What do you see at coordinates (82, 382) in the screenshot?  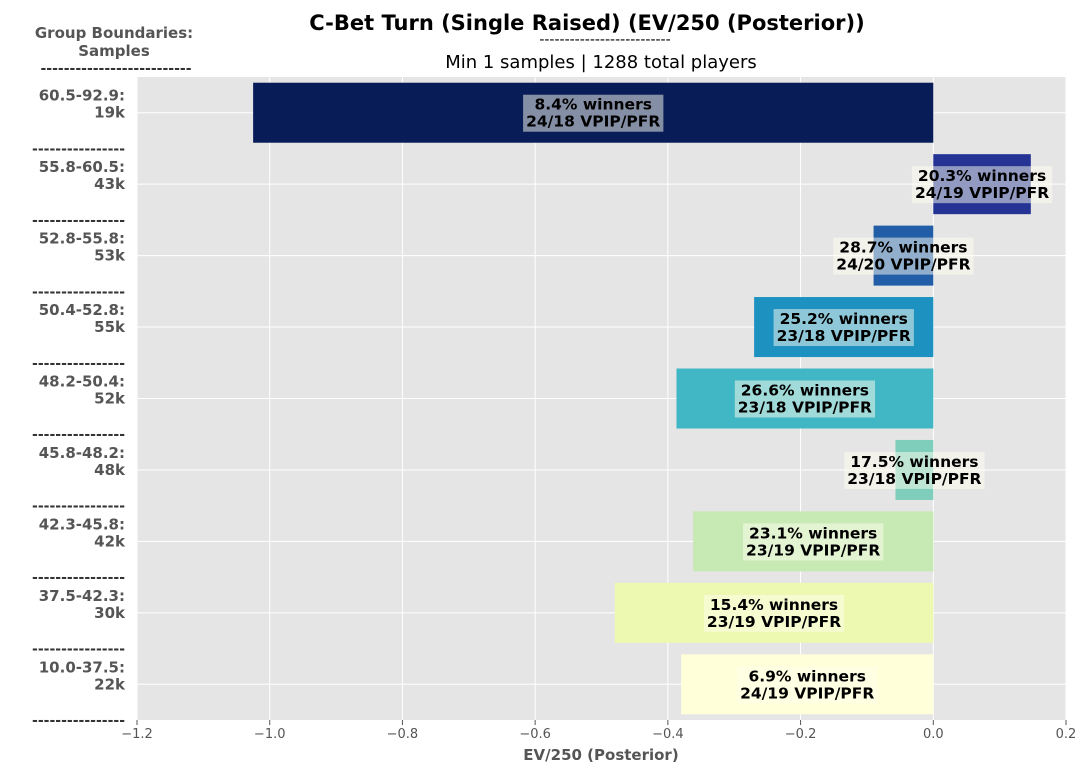 I see `y-tick-range: 48.2-50.4:` at bounding box center [82, 382].